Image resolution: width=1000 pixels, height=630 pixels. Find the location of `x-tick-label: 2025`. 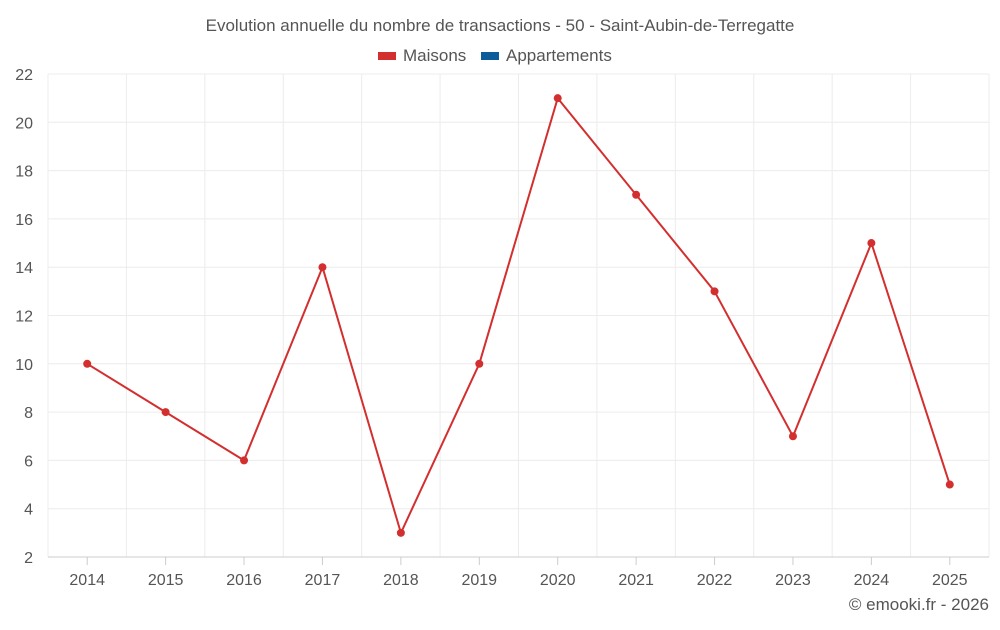

x-tick-label: 2025 is located at coordinates (950, 580).